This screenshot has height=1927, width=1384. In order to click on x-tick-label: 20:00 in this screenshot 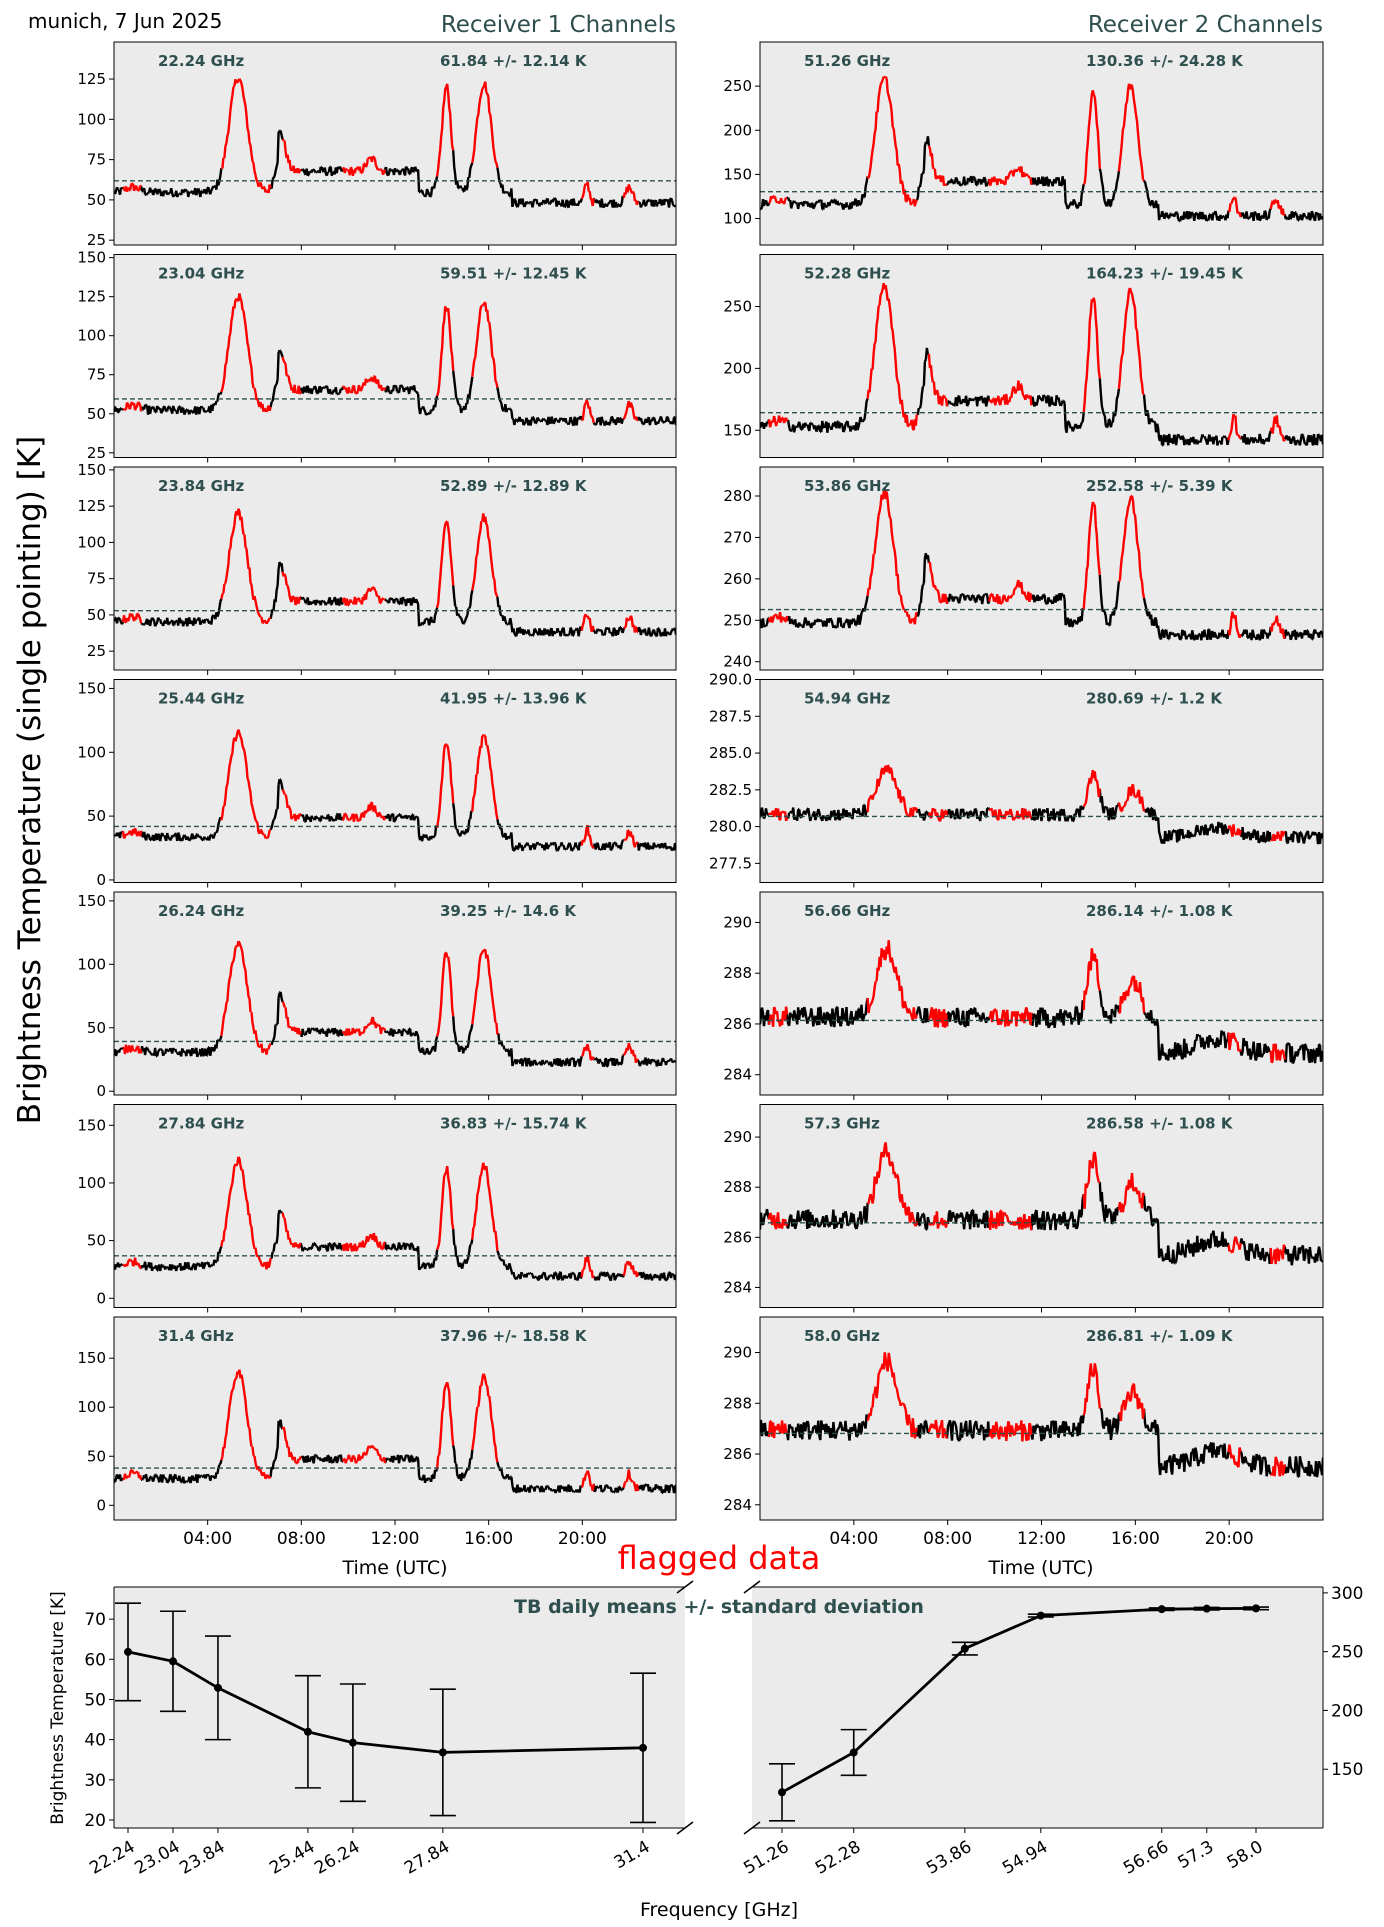, I will do `click(1229, 1539)`.